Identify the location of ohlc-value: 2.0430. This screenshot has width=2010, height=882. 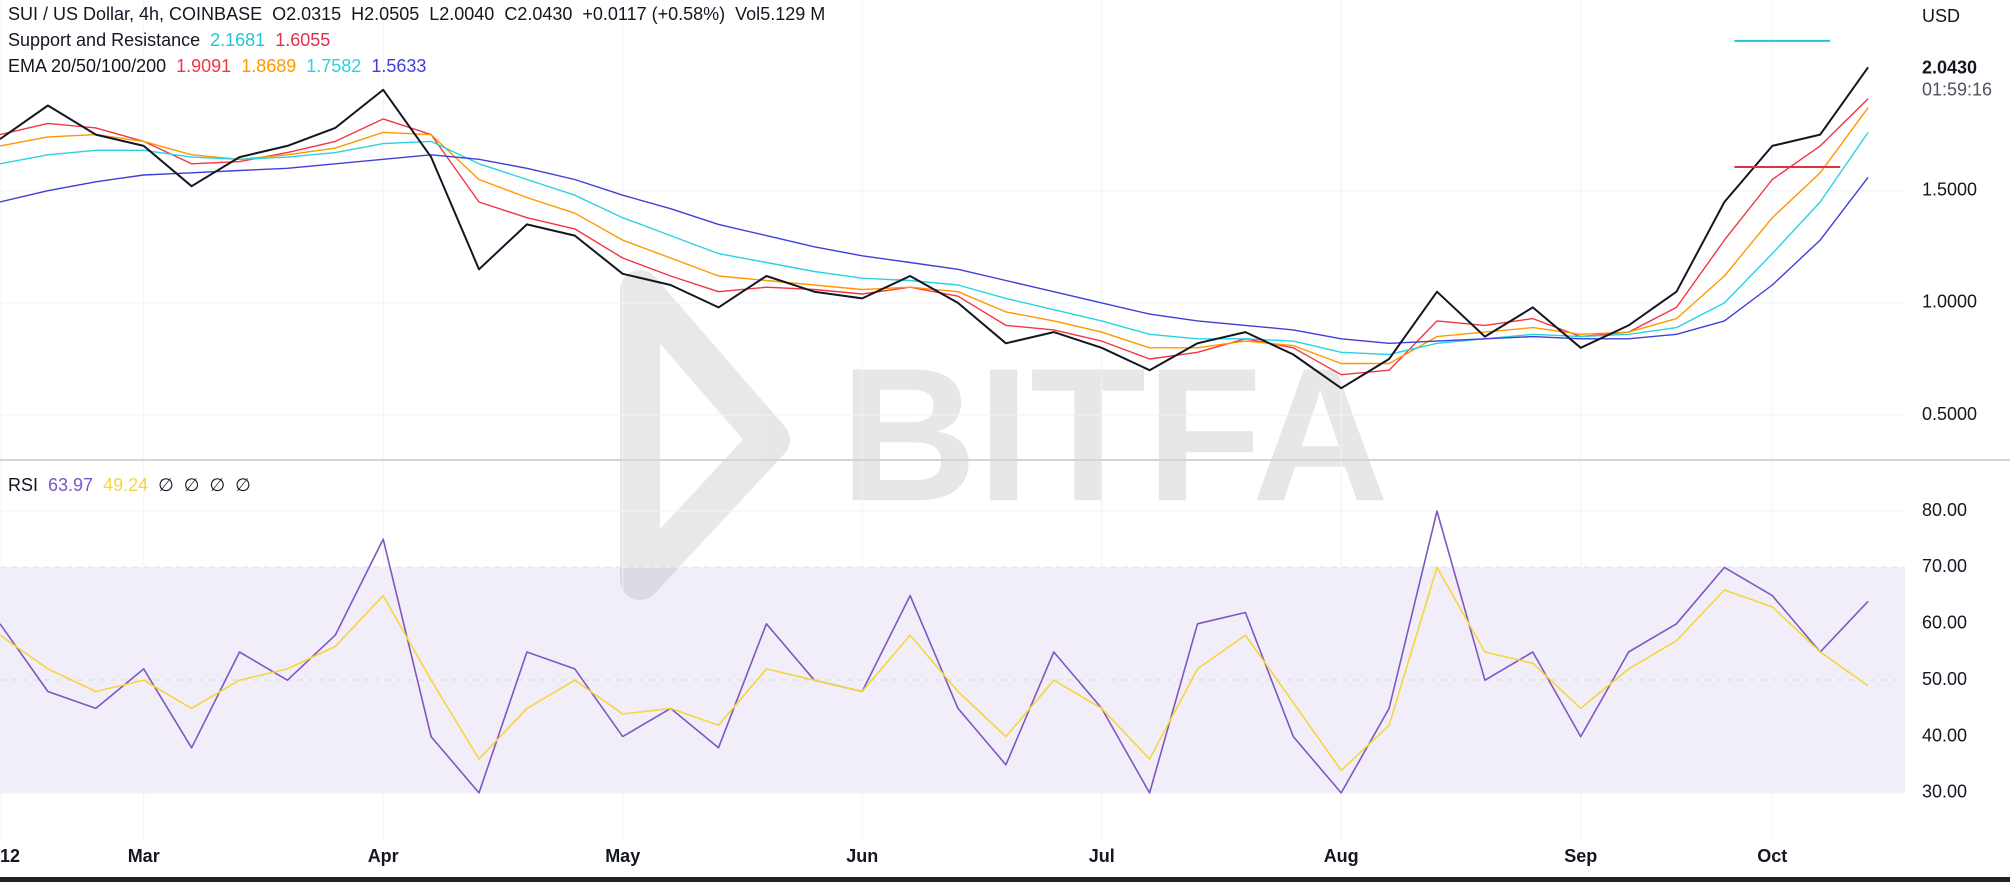
(545, 14).